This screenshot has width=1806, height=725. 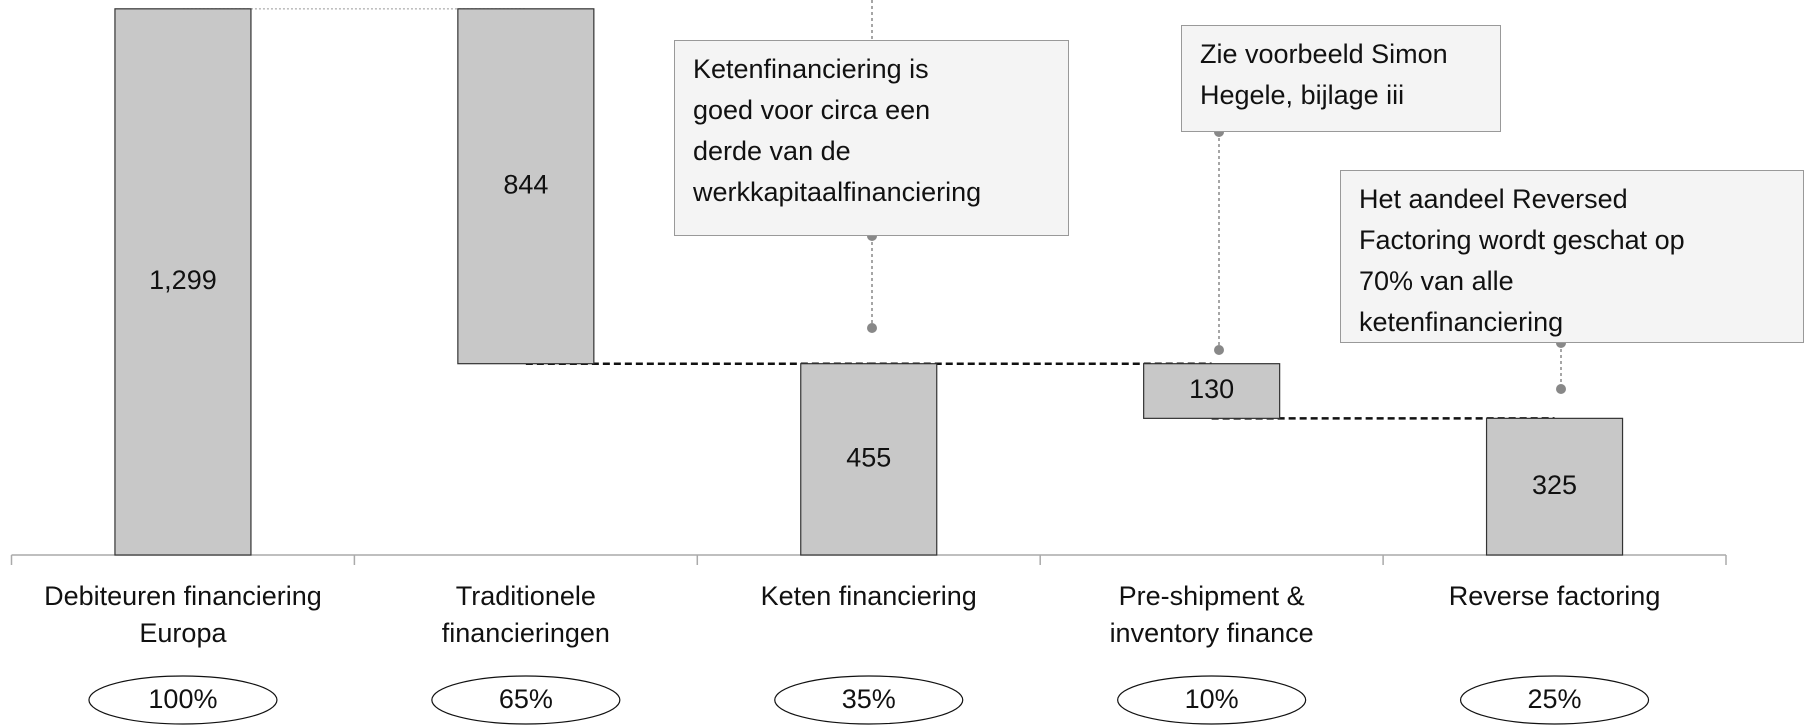 I want to click on share-label: 10%, so click(x=1212, y=699).